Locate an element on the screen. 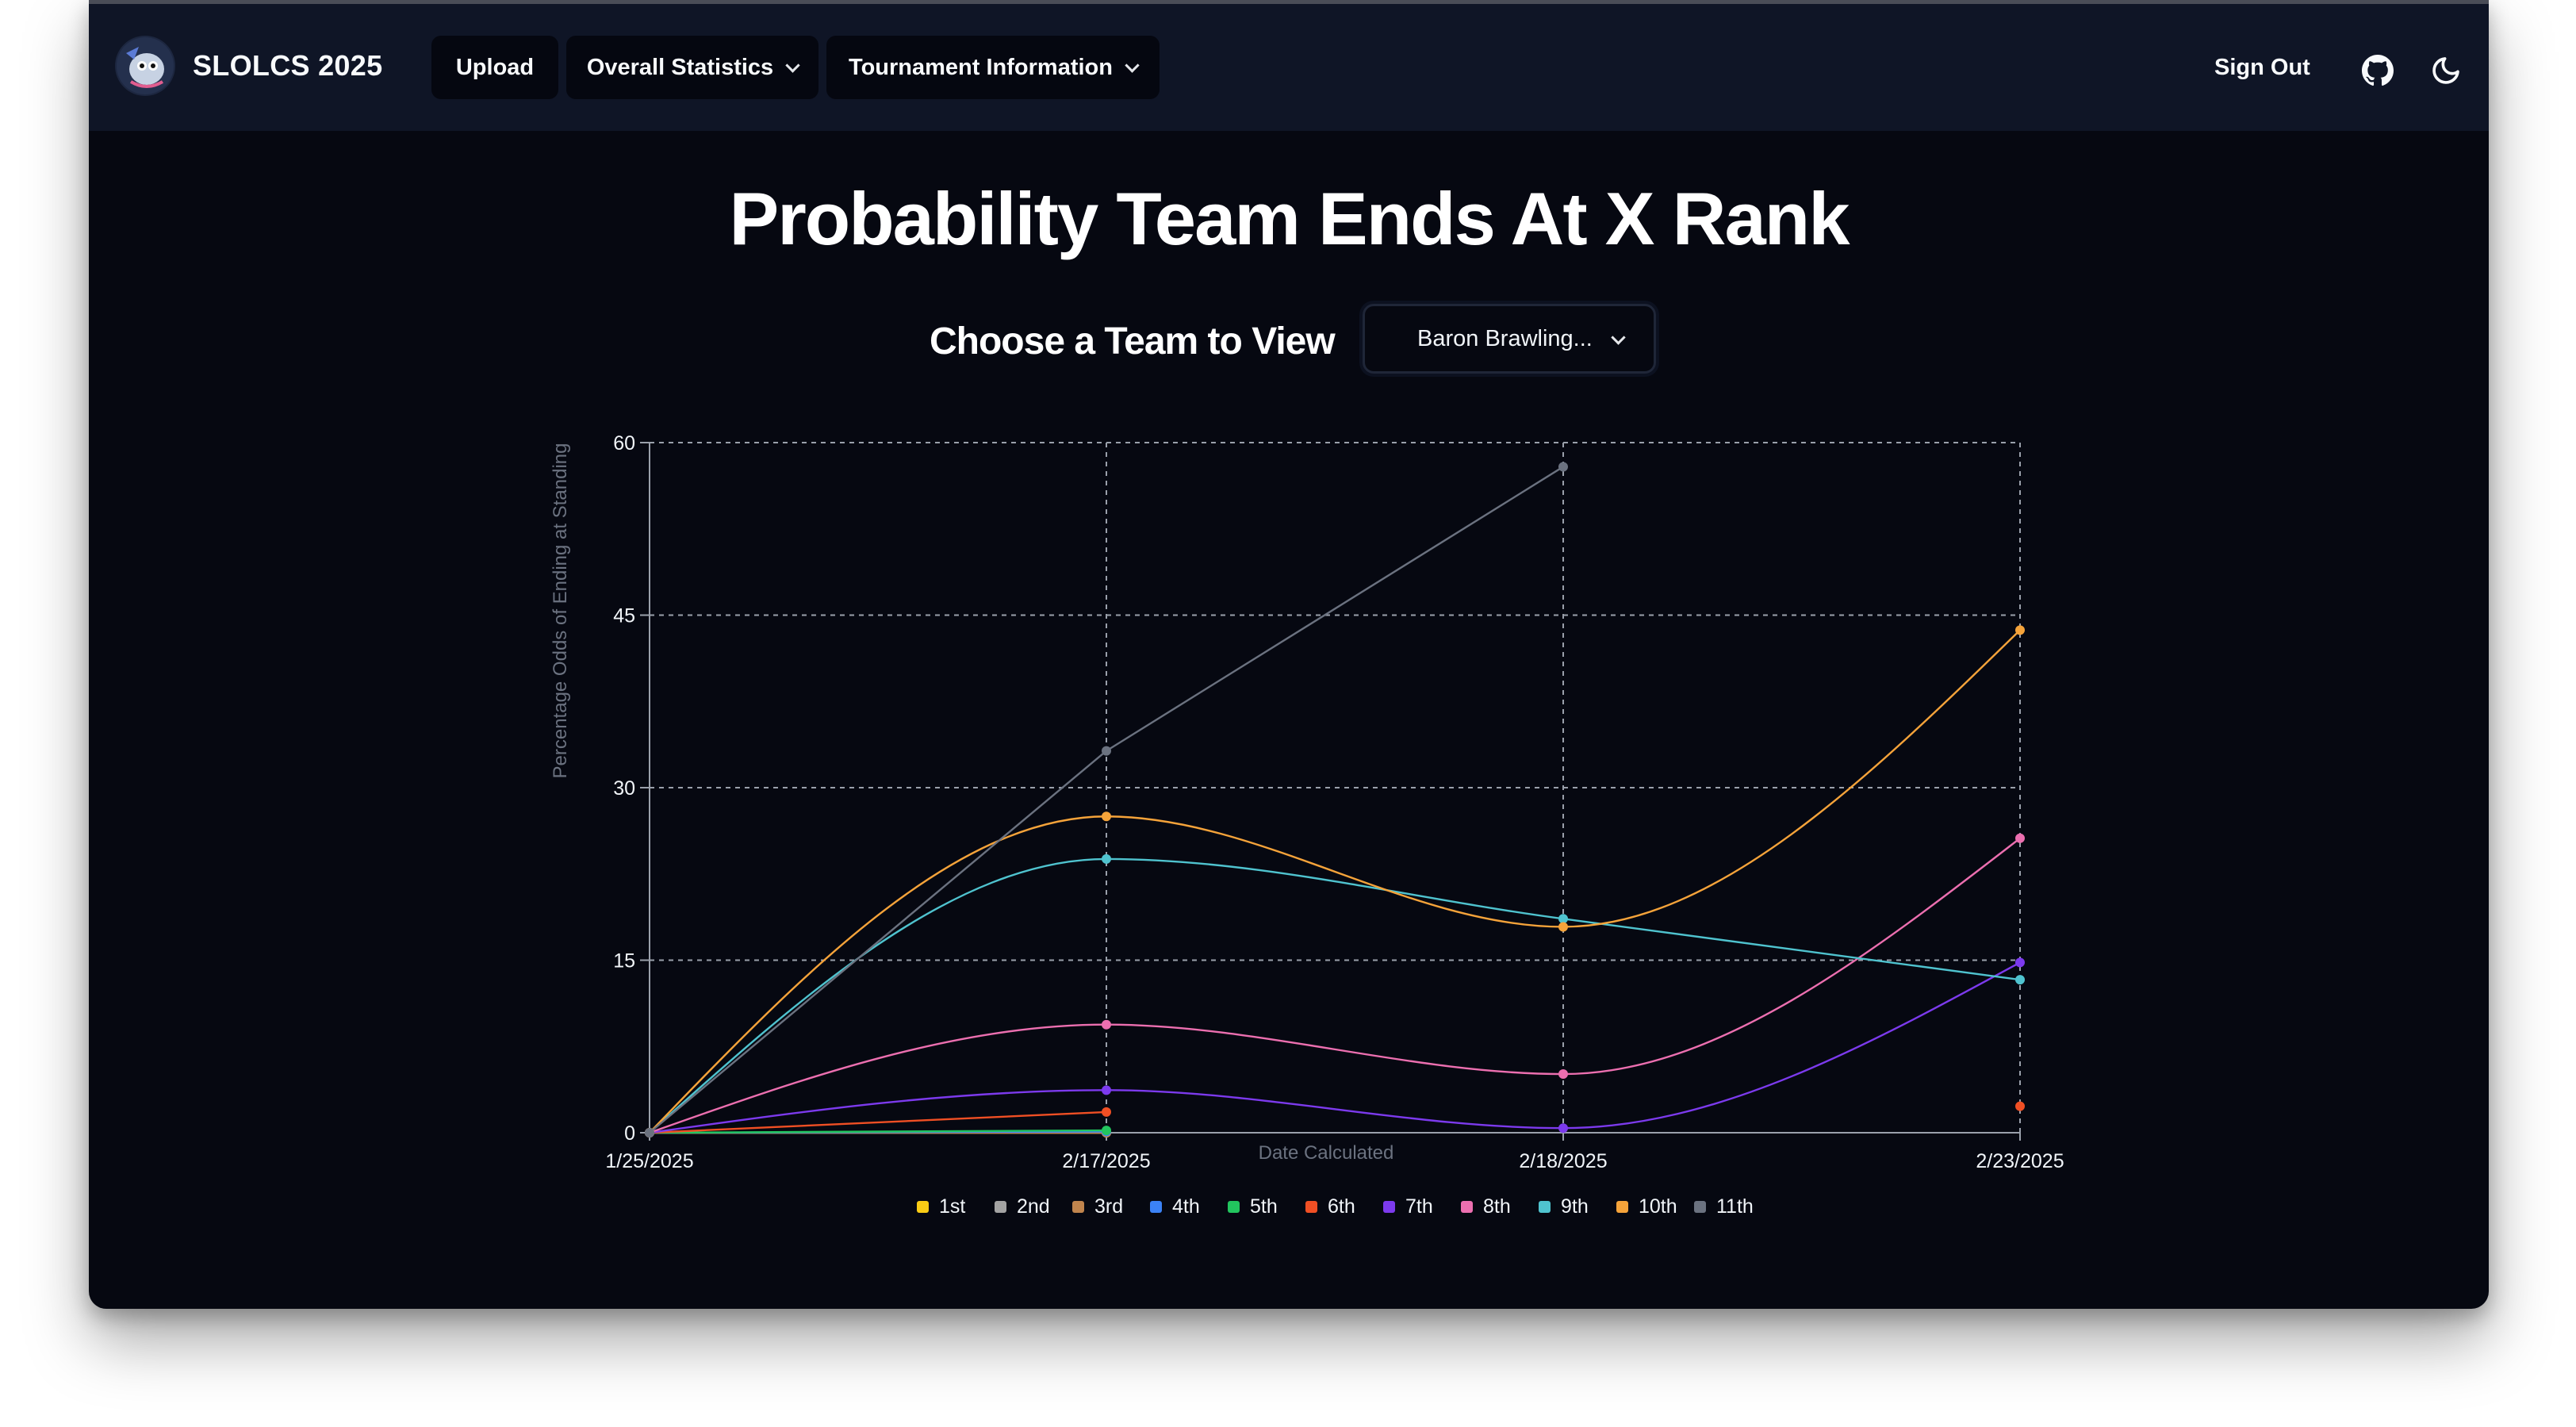 This screenshot has height=1427, width=2576. y-tick-label: 15 is located at coordinates (624, 961).